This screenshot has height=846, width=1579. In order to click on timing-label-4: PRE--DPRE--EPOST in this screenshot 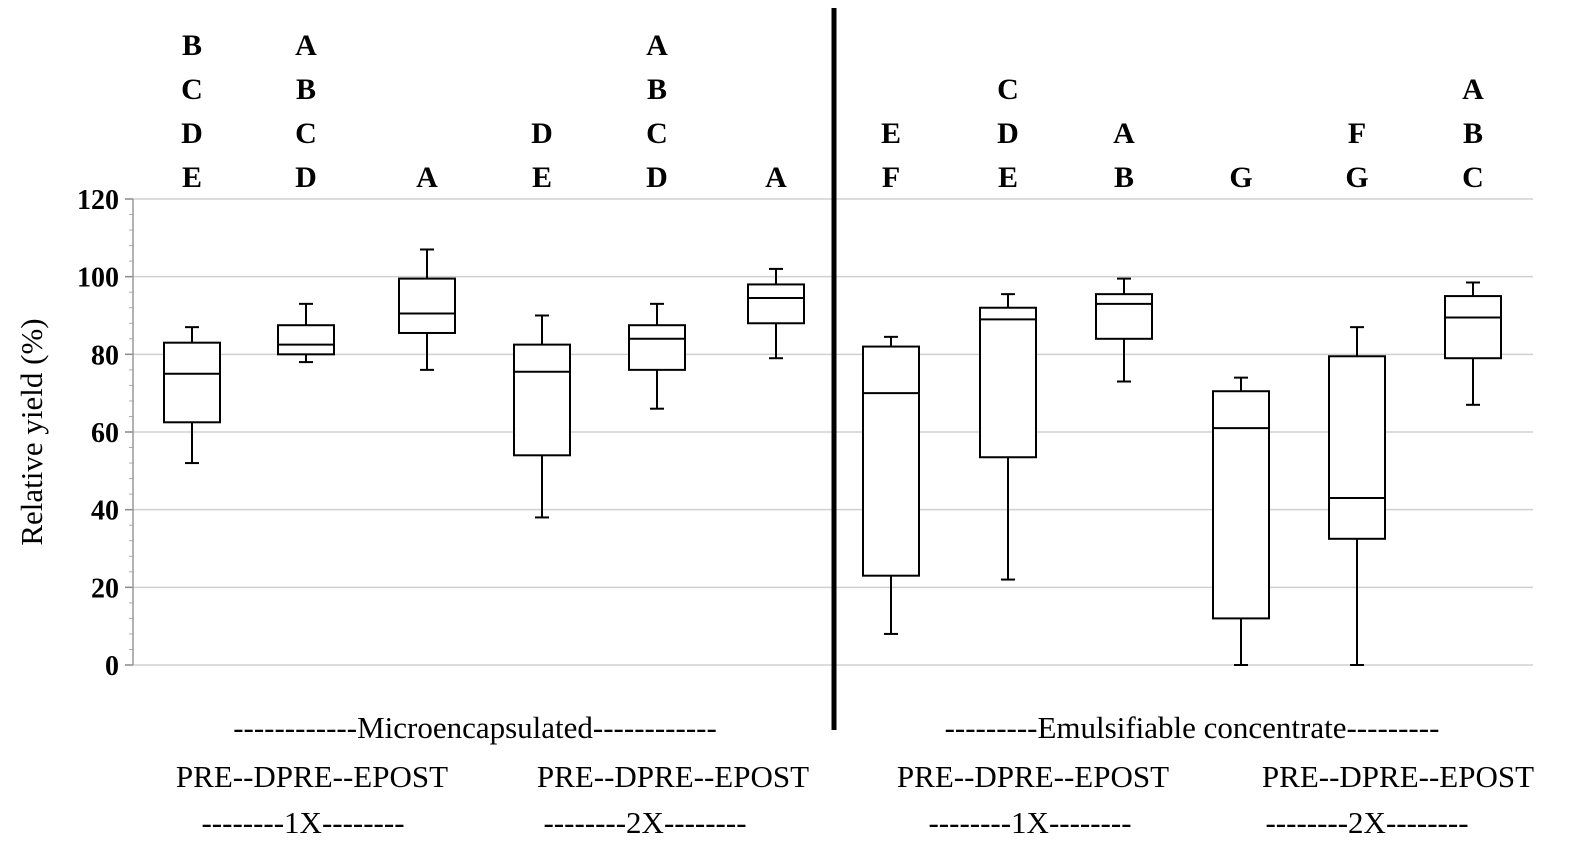, I will do `click(1398, 776)`.